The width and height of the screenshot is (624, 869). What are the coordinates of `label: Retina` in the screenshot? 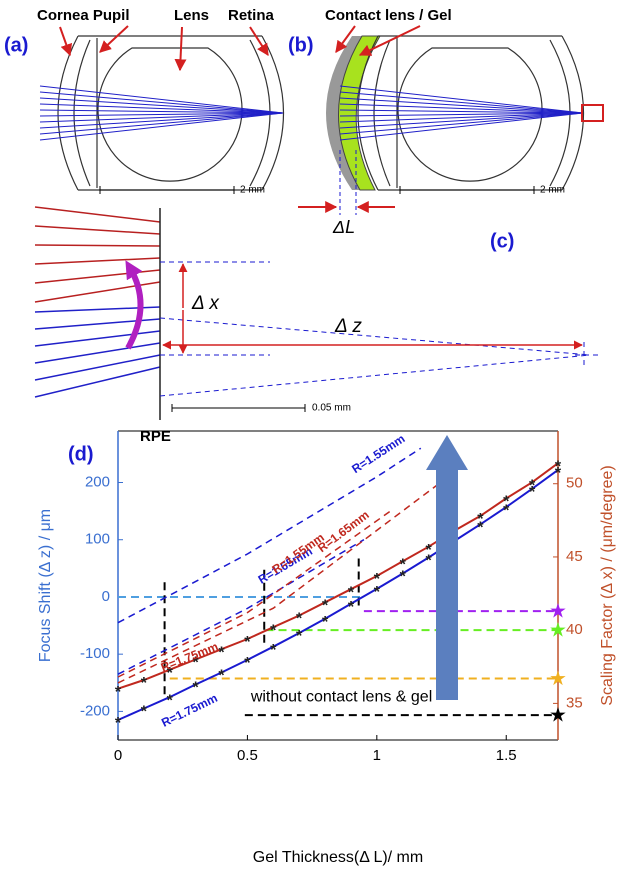 It's located at (251, 15).